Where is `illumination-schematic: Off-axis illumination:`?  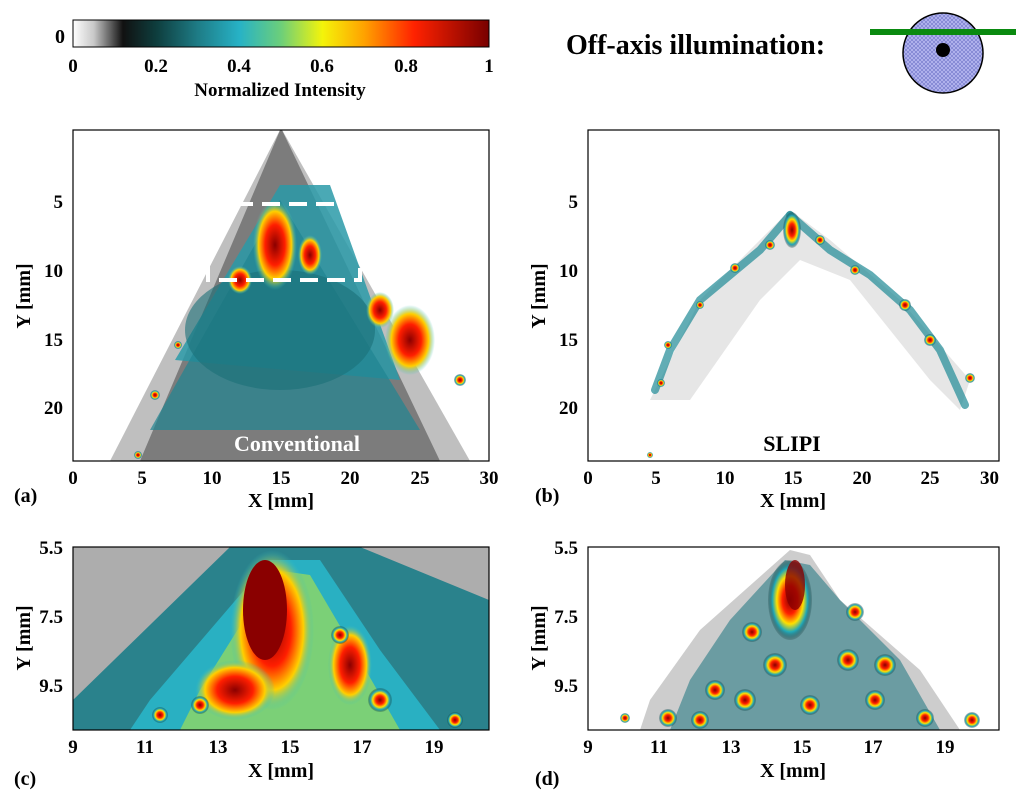 illumination-schematic: Off-axis illumination: is located at coordinates (791, 53).